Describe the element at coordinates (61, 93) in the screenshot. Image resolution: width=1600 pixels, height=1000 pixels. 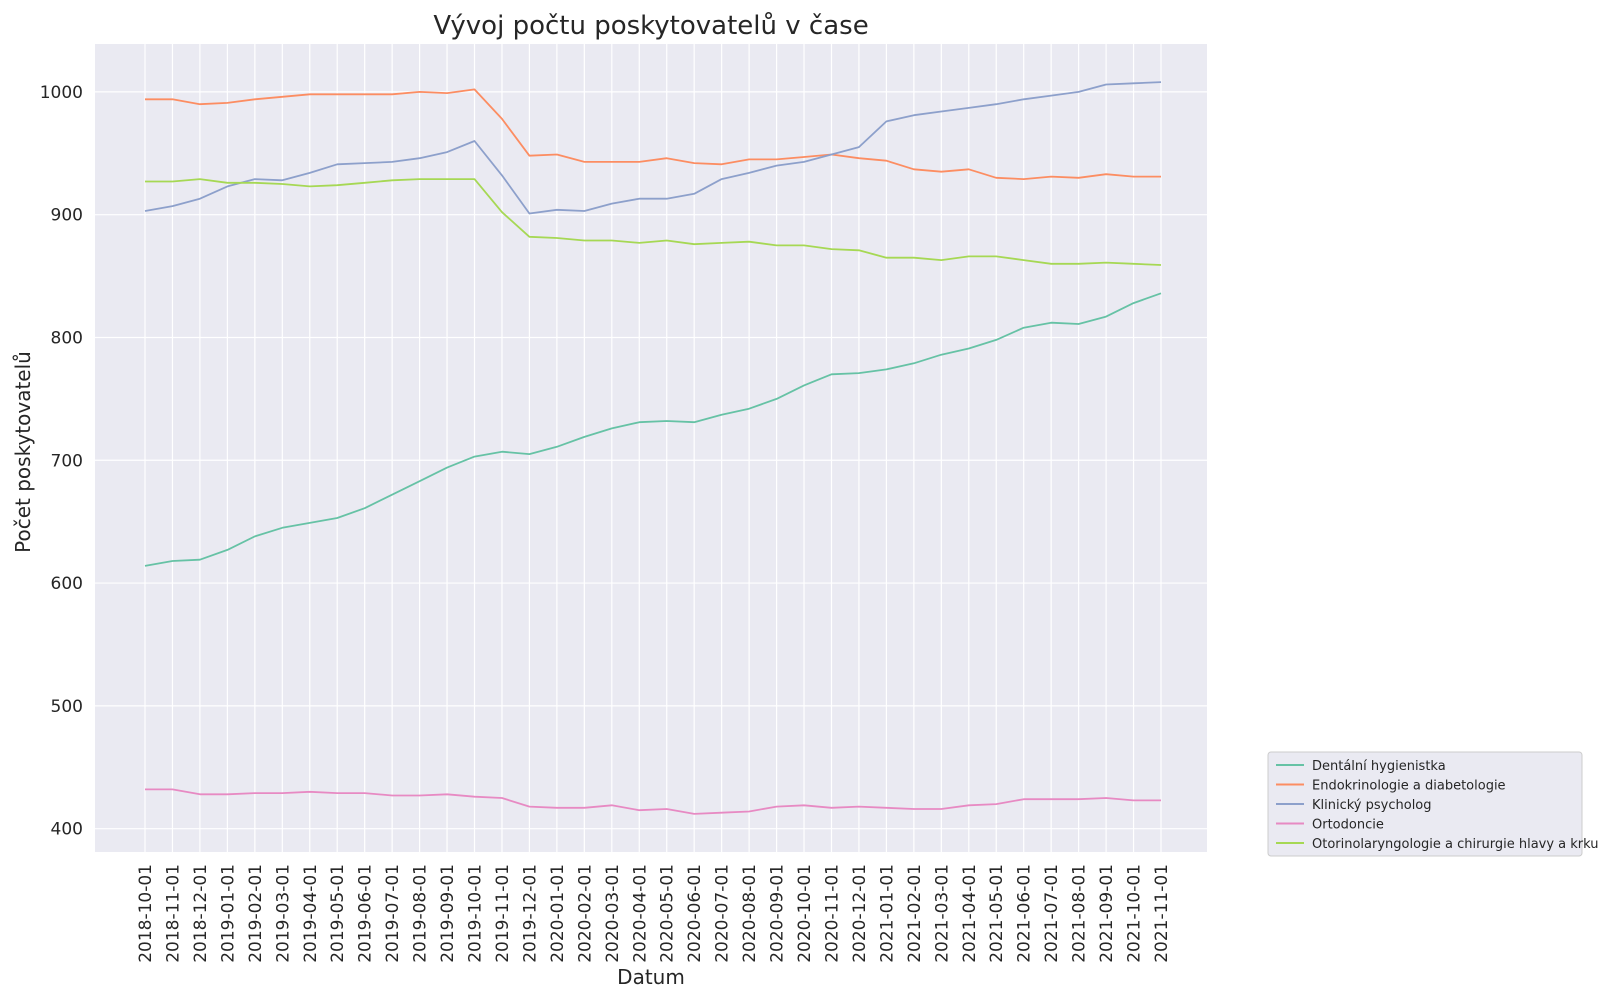
I see `y-tick-label: 1000` at that location.